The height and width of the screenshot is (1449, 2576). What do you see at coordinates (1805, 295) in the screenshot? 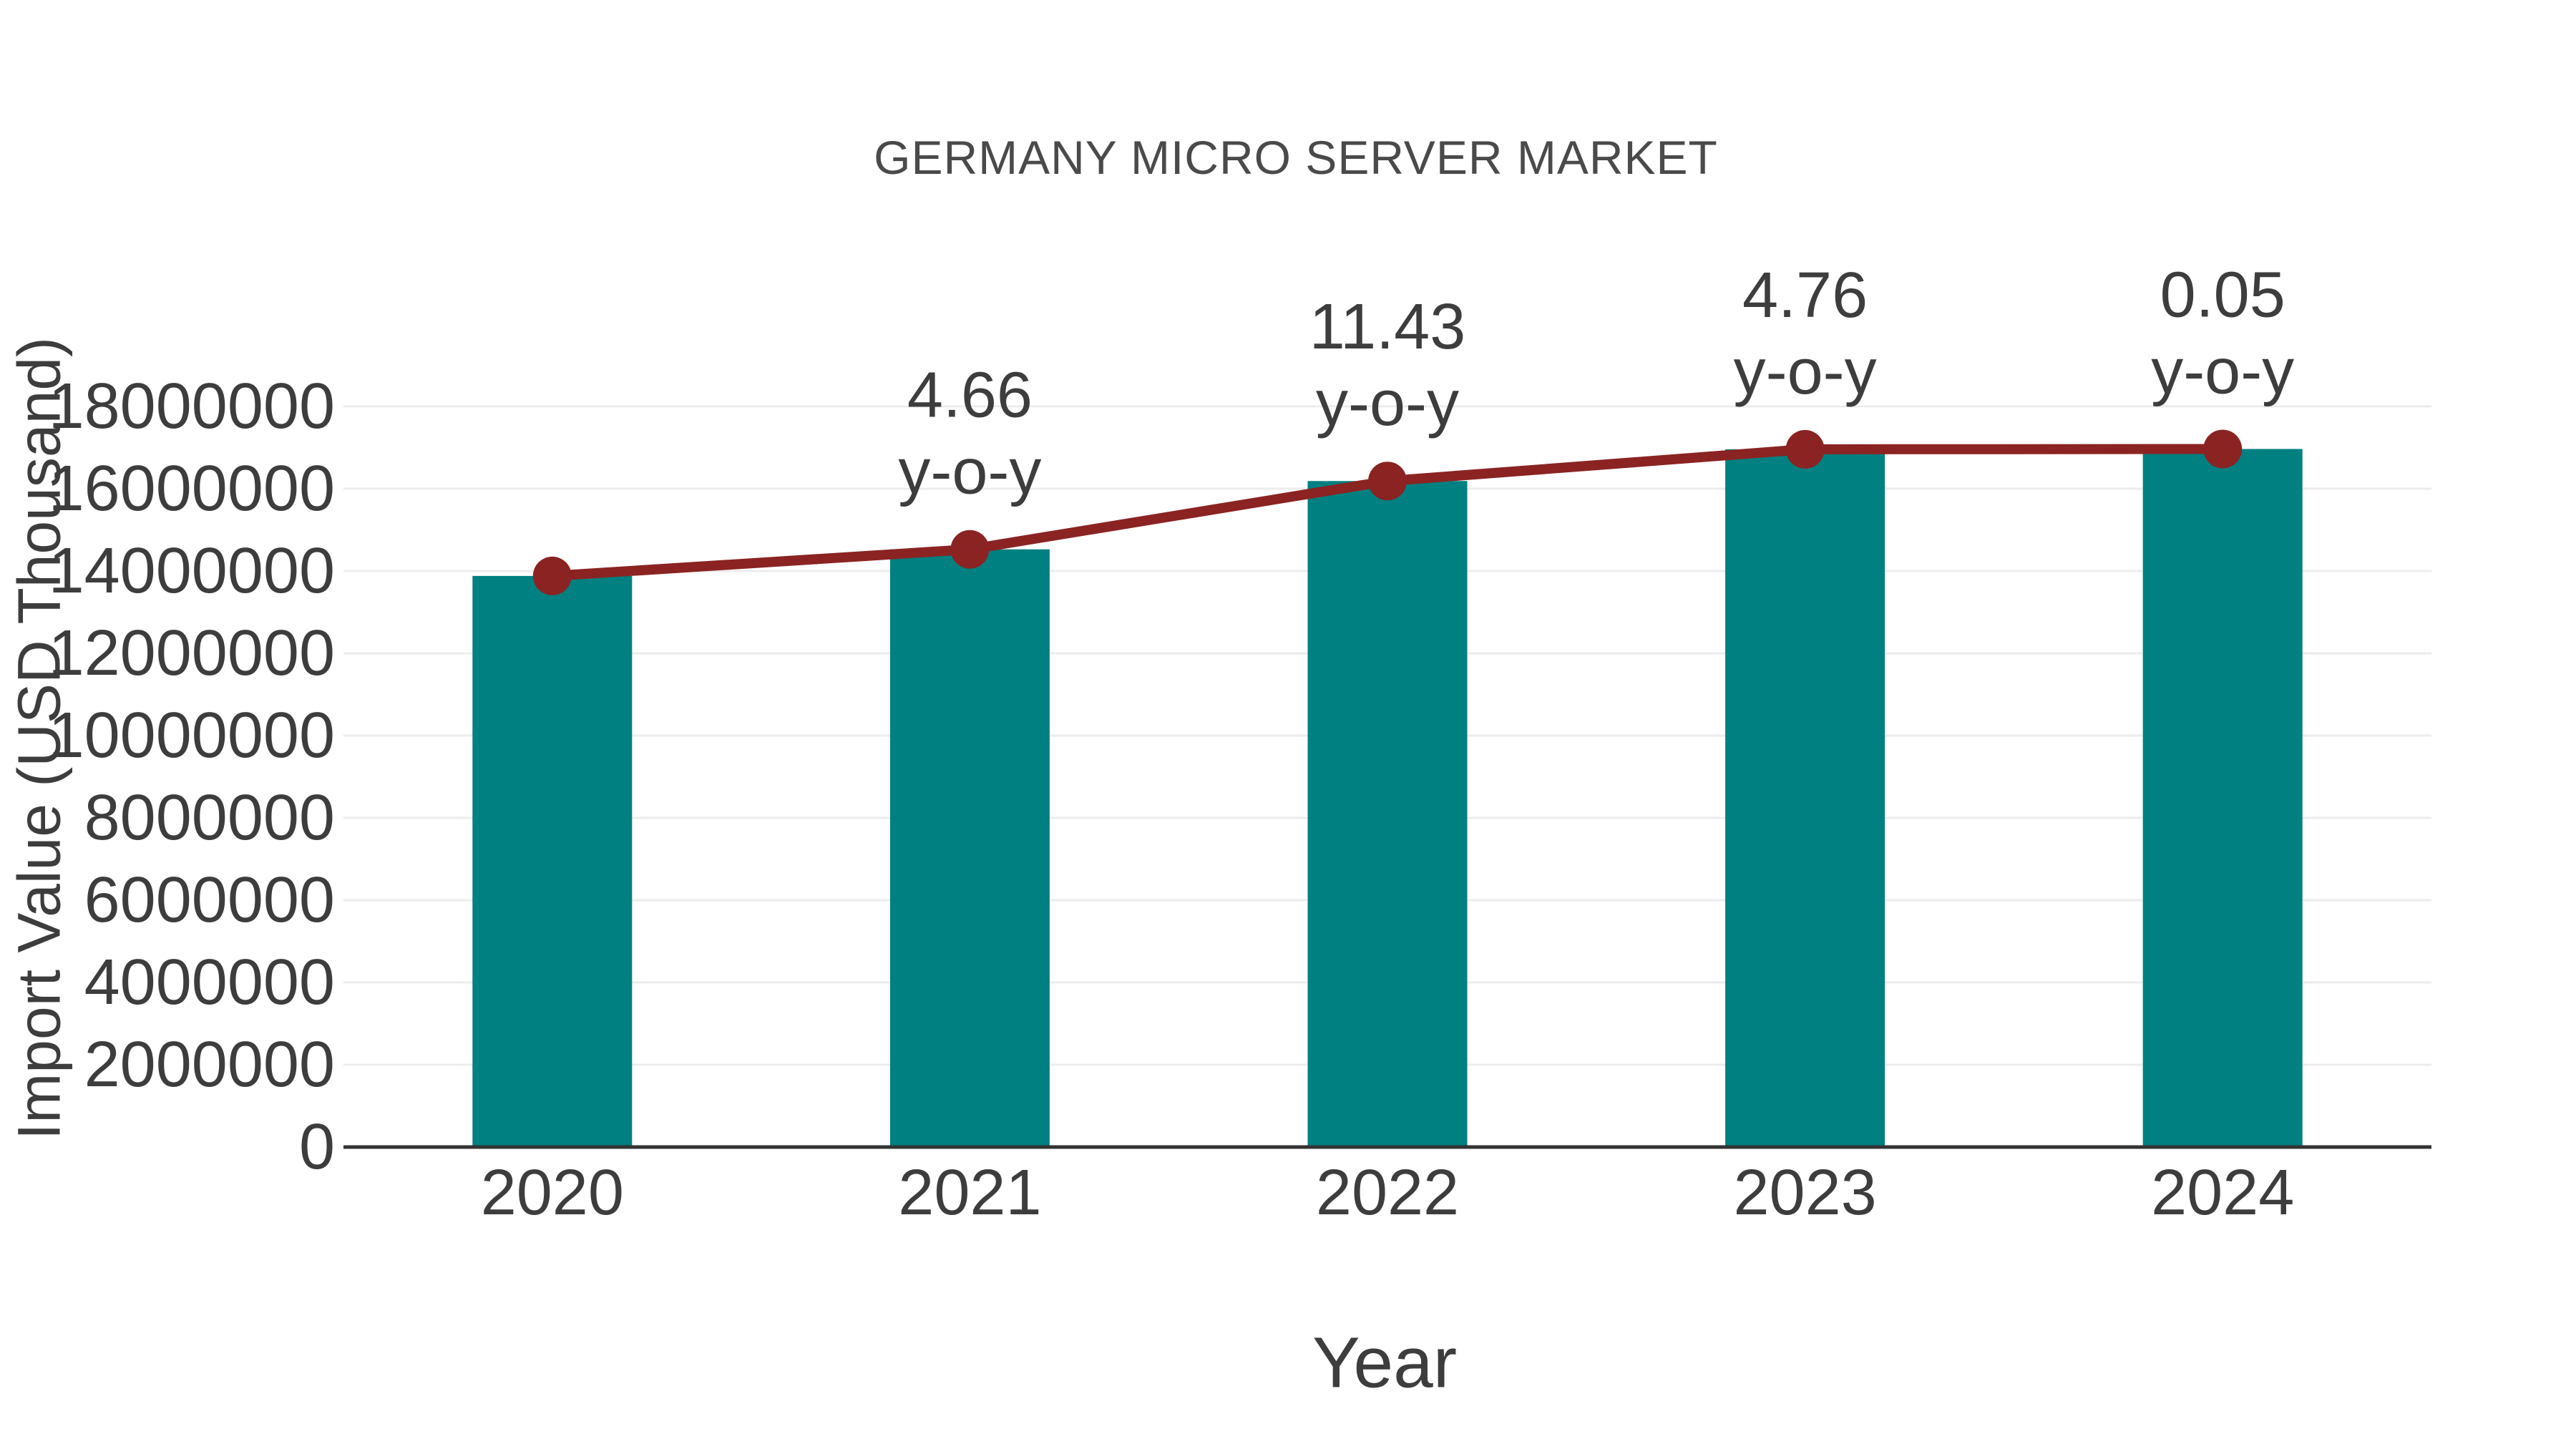
I see `annotation-value-2023: 4.76` at bounding box center [1805, 295].